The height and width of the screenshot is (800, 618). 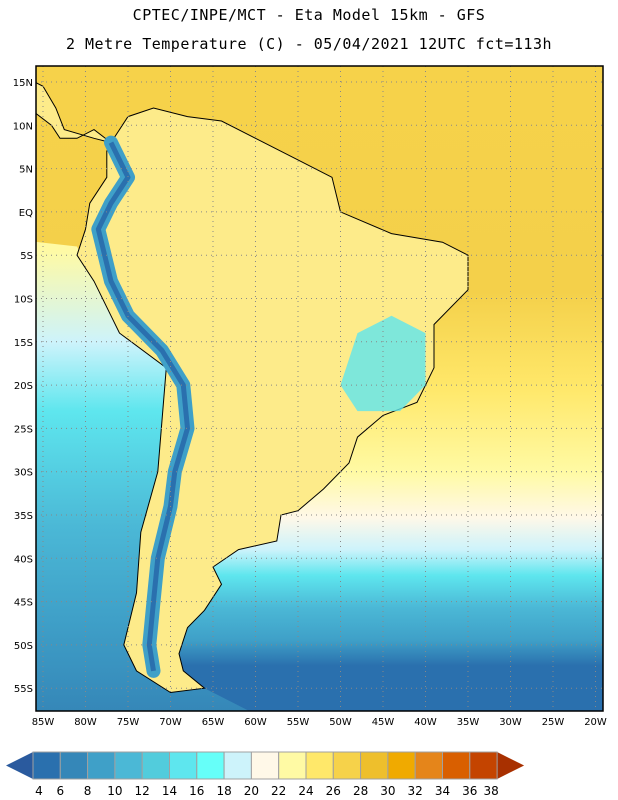 I want to click on colorbar-label: 12, so click(x=142, y=791).